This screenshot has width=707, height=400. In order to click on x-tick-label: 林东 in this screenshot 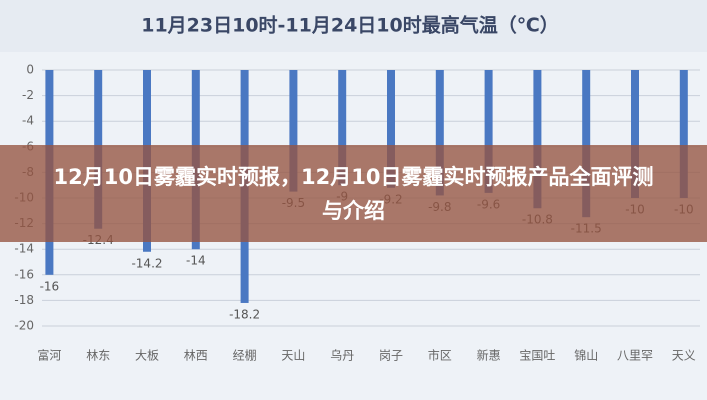, I will do `click(98, 356)`.